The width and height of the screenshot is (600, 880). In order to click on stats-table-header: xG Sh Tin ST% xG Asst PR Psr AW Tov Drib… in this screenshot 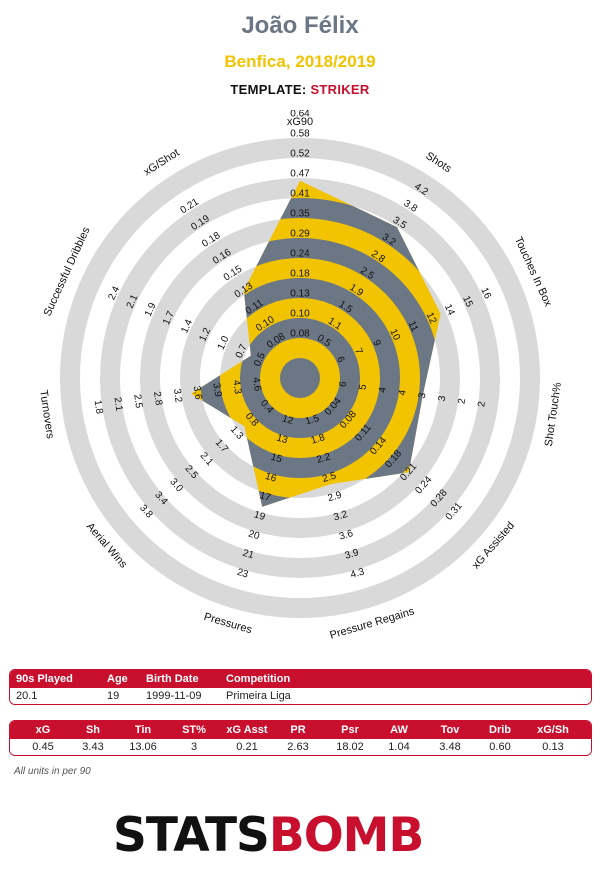, I will do `click(300, 730)`.